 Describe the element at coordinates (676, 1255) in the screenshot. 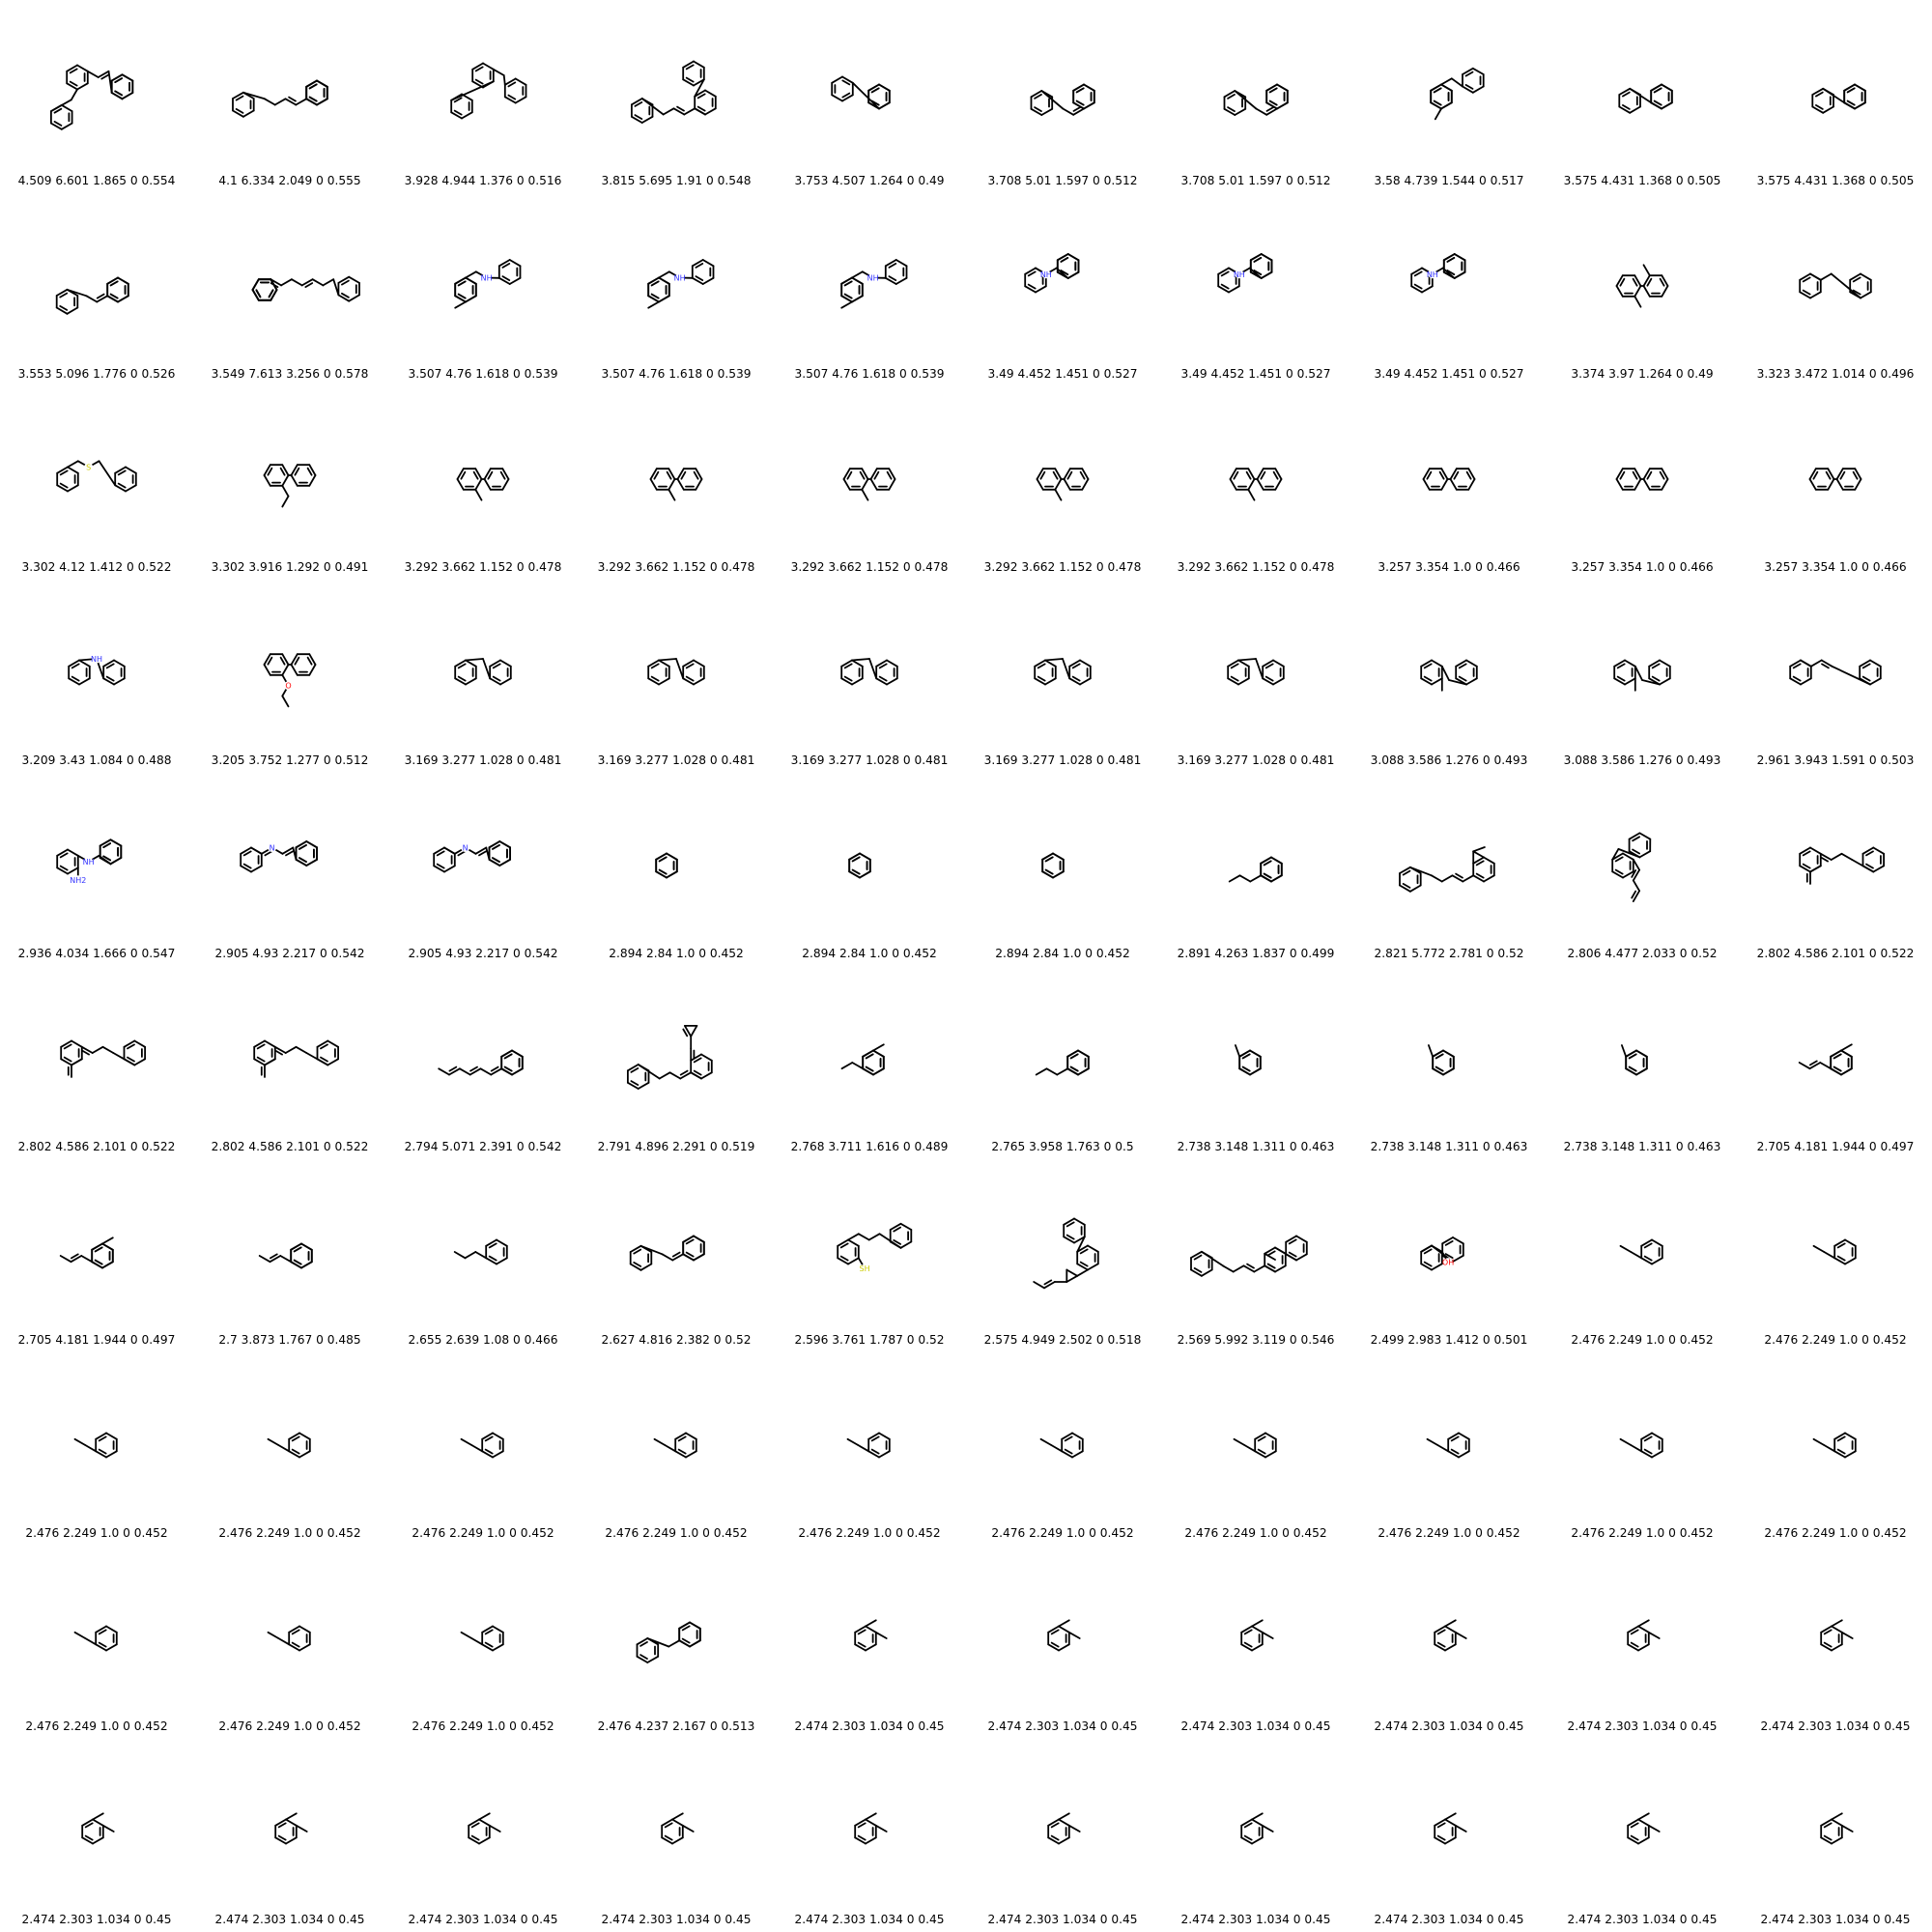

I see `molecule-cell: 2.627 4.816 2.382 0 0.52` at that location.